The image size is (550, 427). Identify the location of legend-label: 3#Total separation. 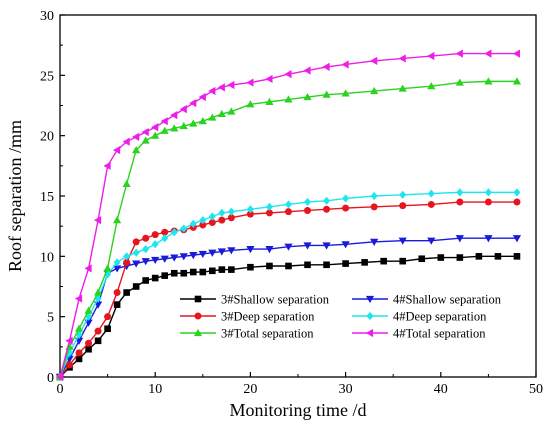
(267, 334).